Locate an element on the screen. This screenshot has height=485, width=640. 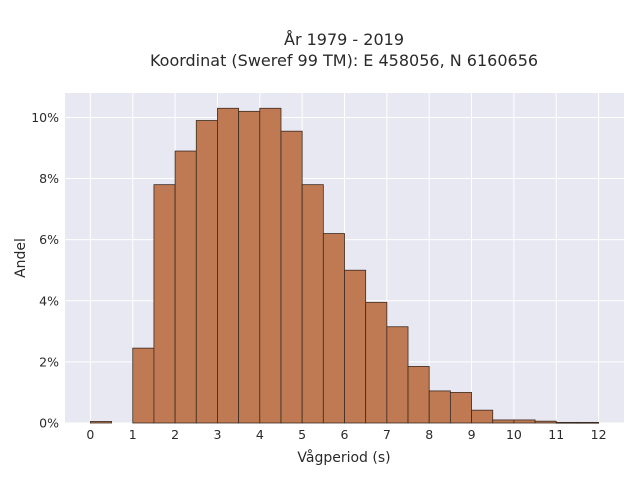
x-tick-label: 9 is located at coordinates (472, 434).